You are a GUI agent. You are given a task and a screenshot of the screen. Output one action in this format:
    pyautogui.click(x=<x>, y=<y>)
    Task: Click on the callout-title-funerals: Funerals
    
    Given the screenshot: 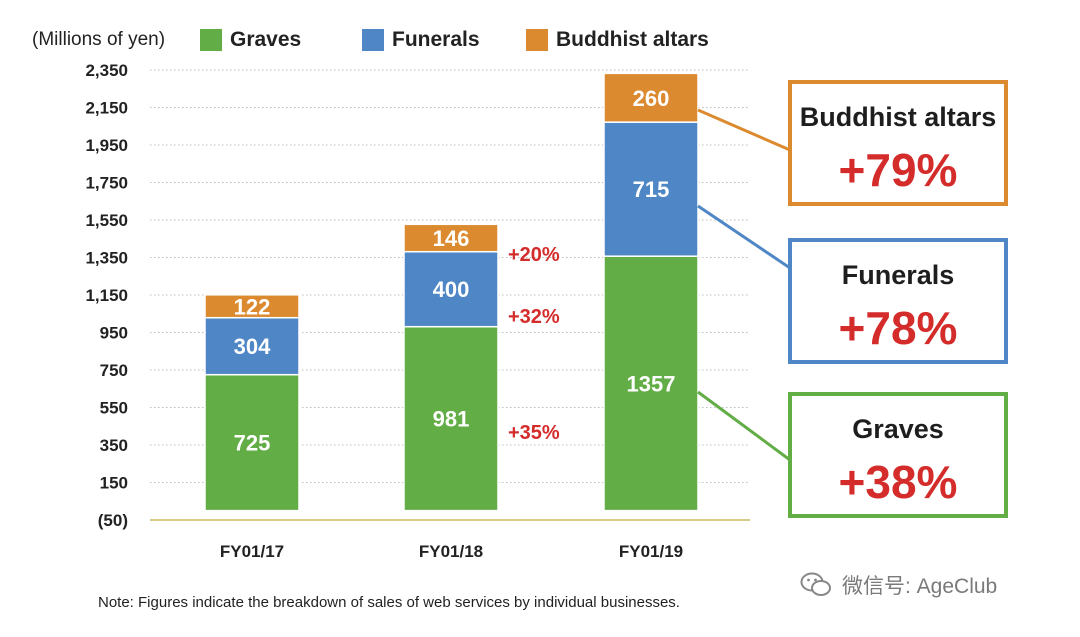 What is the action you would take?
    pyautogui.click(x=898, y=275)
    